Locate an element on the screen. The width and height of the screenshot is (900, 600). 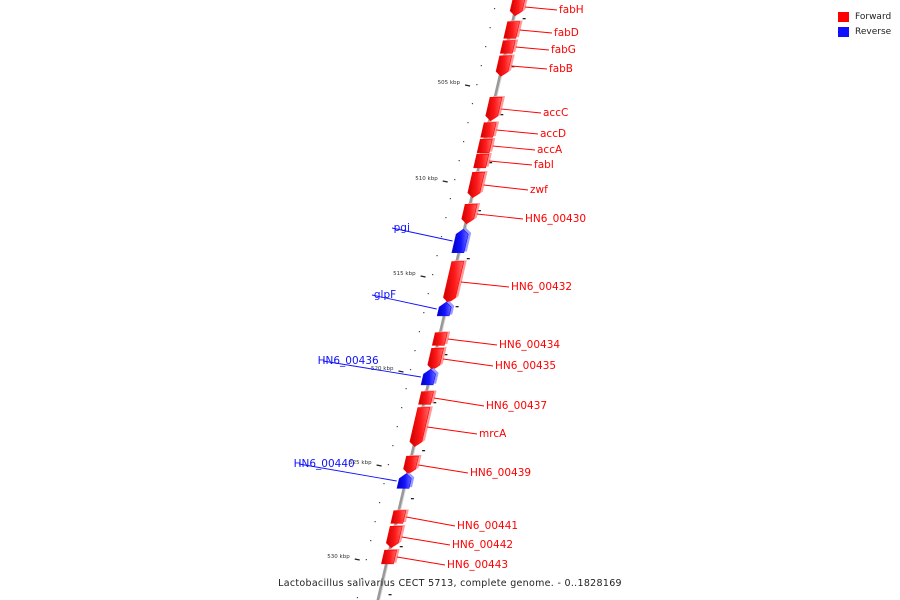
gene-fabh: fabH is located at coordinates (546, 8).